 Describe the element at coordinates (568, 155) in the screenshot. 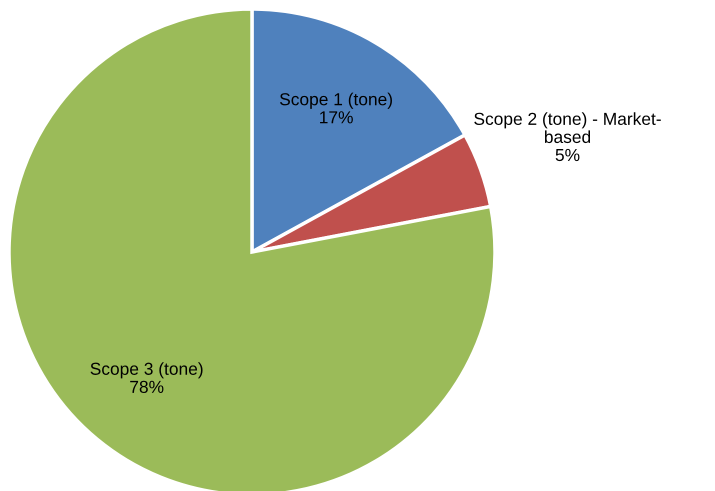

I see `data-label: 5%` at that location.